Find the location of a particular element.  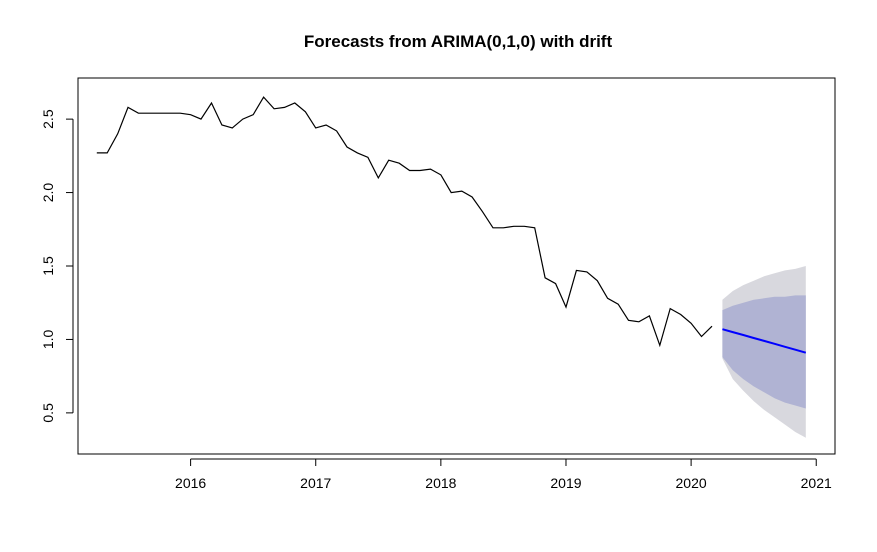

forecast-series-path is located at coordinates (764, 341).